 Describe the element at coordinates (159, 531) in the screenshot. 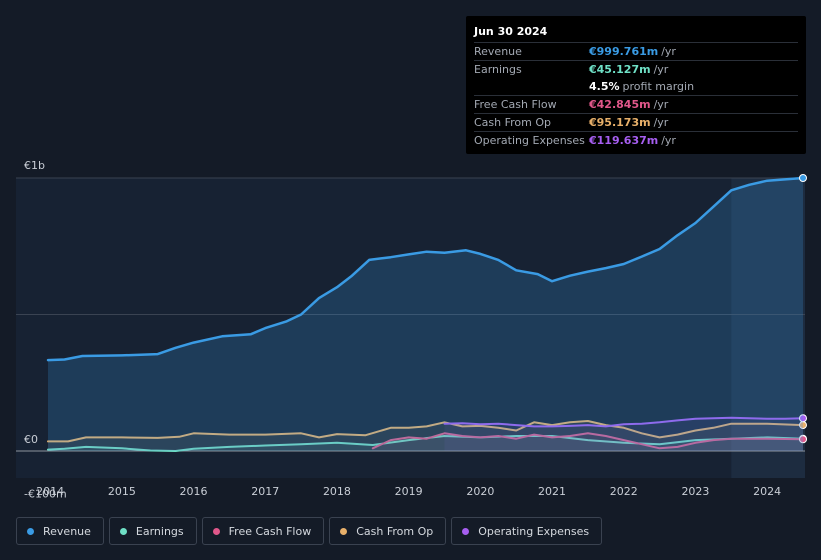

I see `legend-label: Earnings` at that location.